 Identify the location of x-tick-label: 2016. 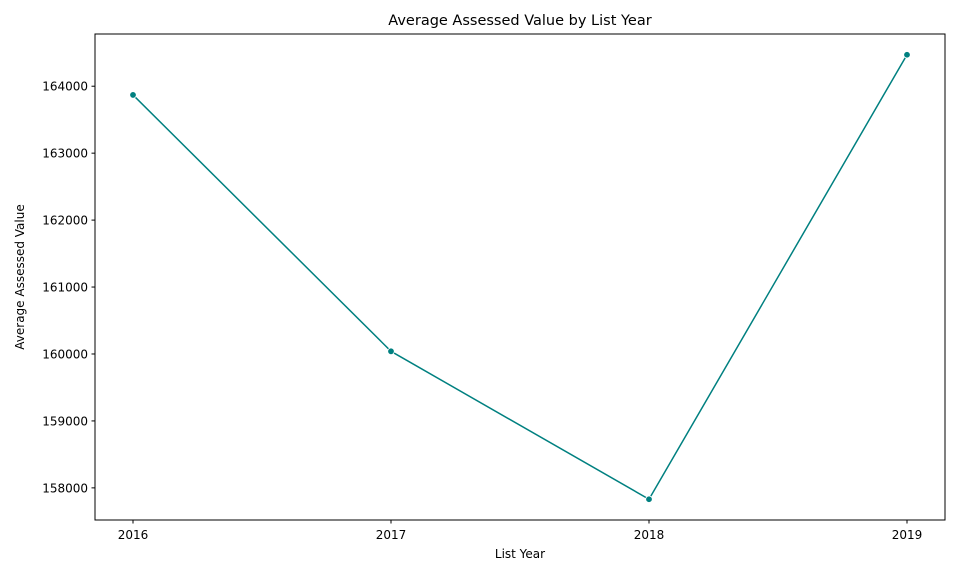
(133, 535).